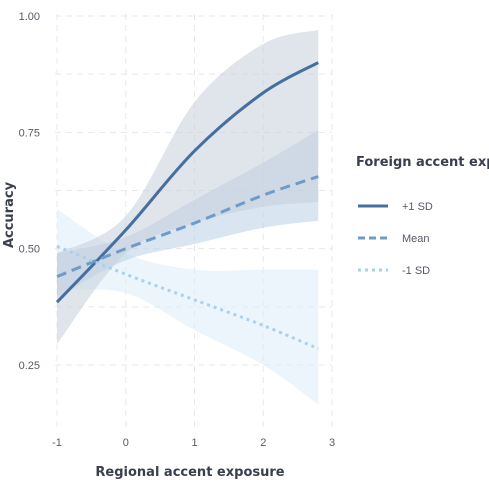 The width and height of the screenshot is (489, 489). Describe the element at coordinates (29, 17) in the screenshot. I see `y-tick-label: 1.00` at that location.